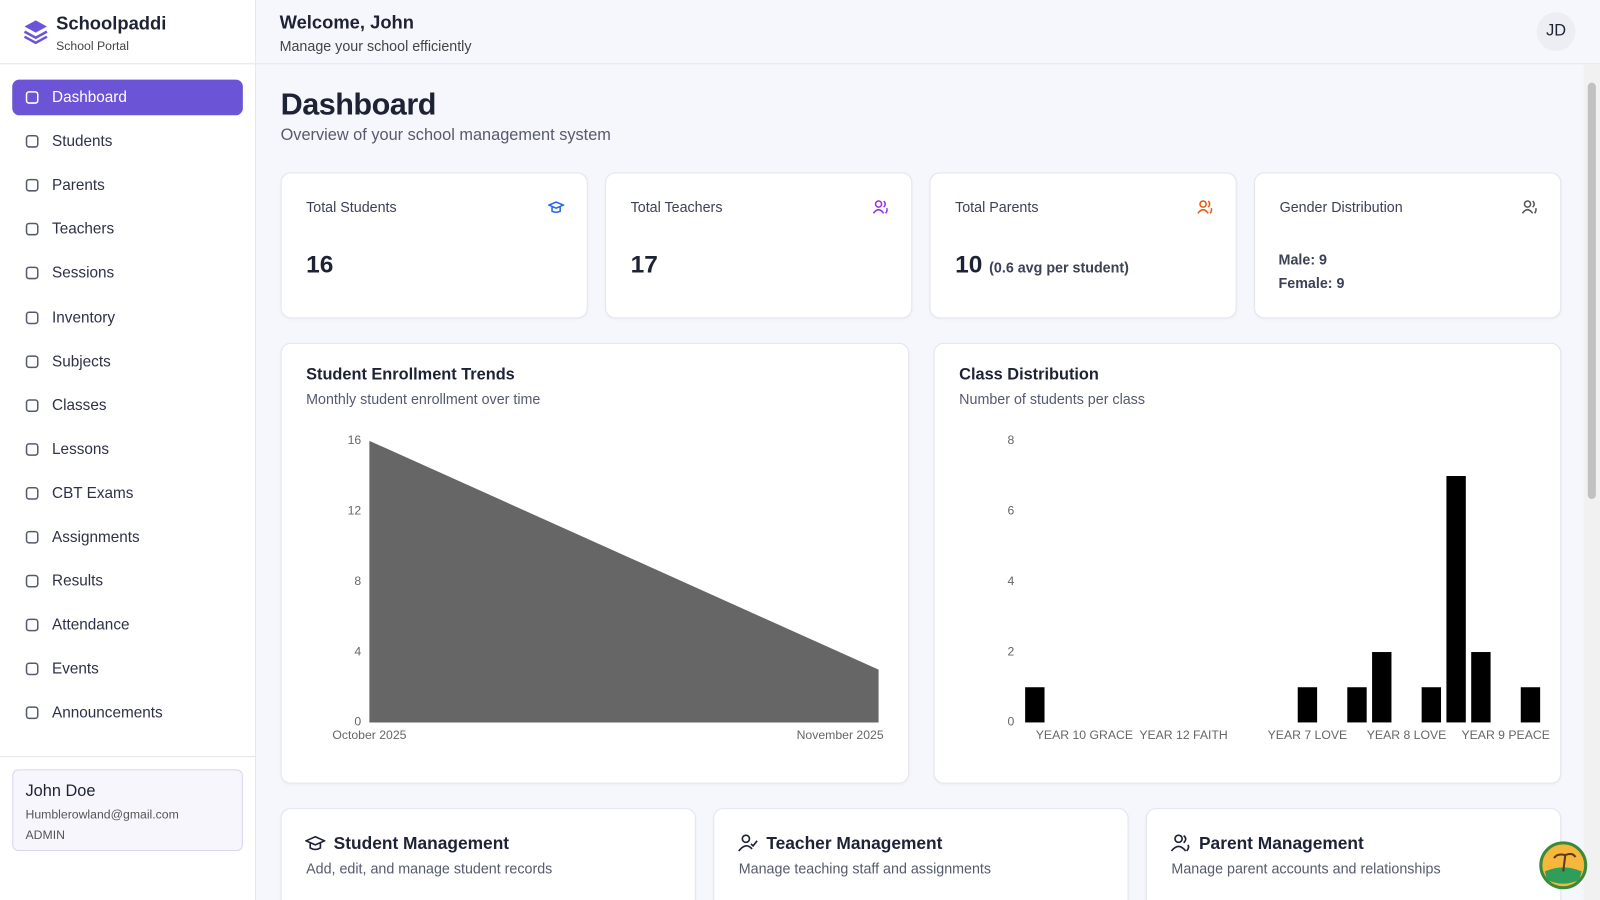 The height and width of the screenshot is (900, 1600). What do you see at coordinates (127, 361) in the screenshot?
I see `nav-item: Subjects` at bounding box center [127, 361].